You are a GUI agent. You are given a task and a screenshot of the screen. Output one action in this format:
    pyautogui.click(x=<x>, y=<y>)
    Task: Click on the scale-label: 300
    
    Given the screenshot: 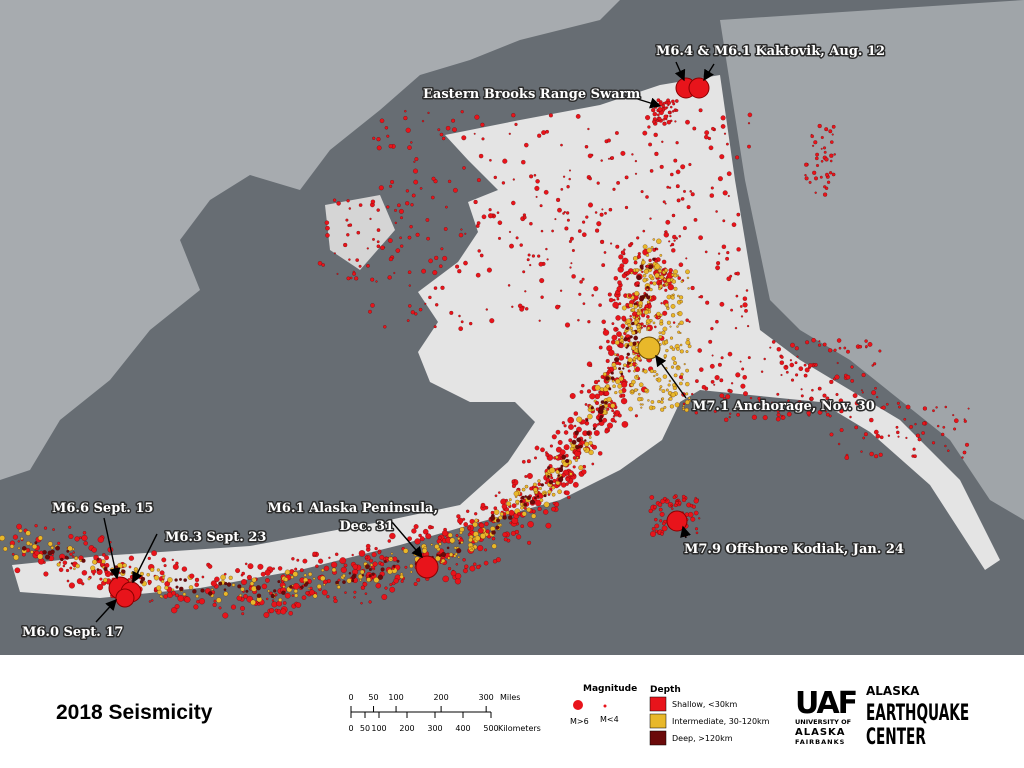 What is the action you would take?
    pyautogui.click(x=486, y=697)
    